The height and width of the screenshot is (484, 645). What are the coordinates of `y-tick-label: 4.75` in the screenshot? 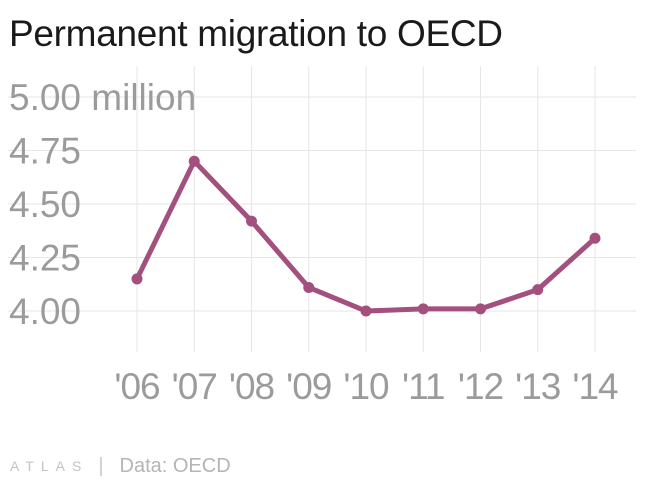 It's located at (45, 151).